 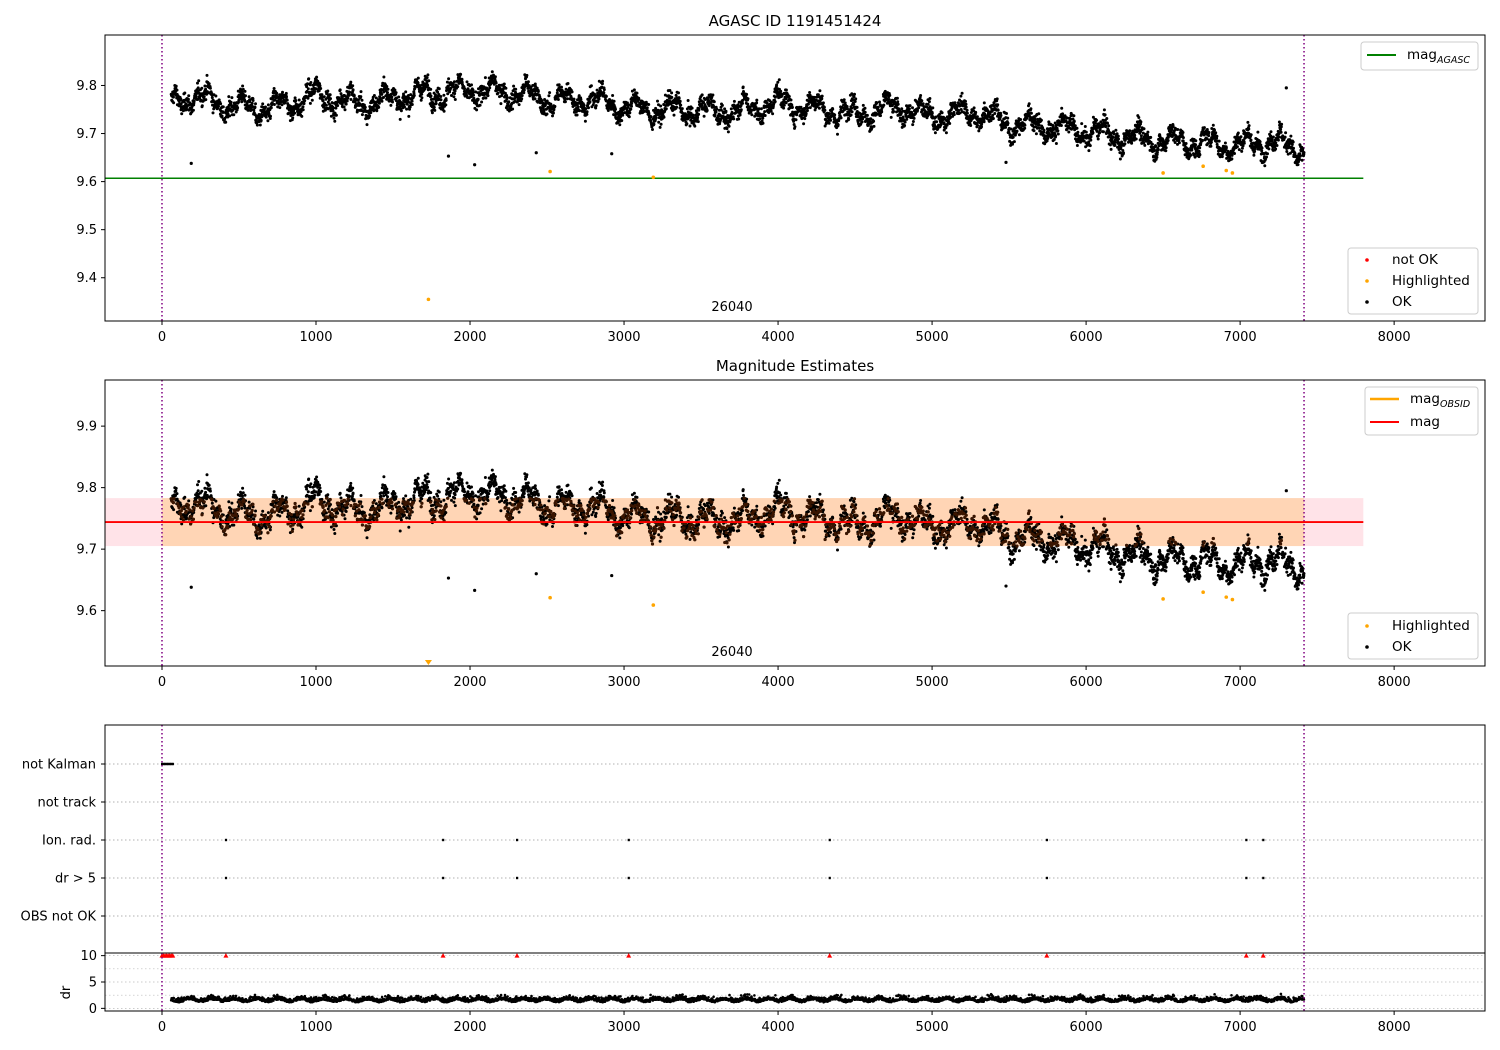 What do you see at coordinates (731, 307) in the screenshot?
I see `agasc-panel-annotation: 26040` at bounding box center [731, 307].